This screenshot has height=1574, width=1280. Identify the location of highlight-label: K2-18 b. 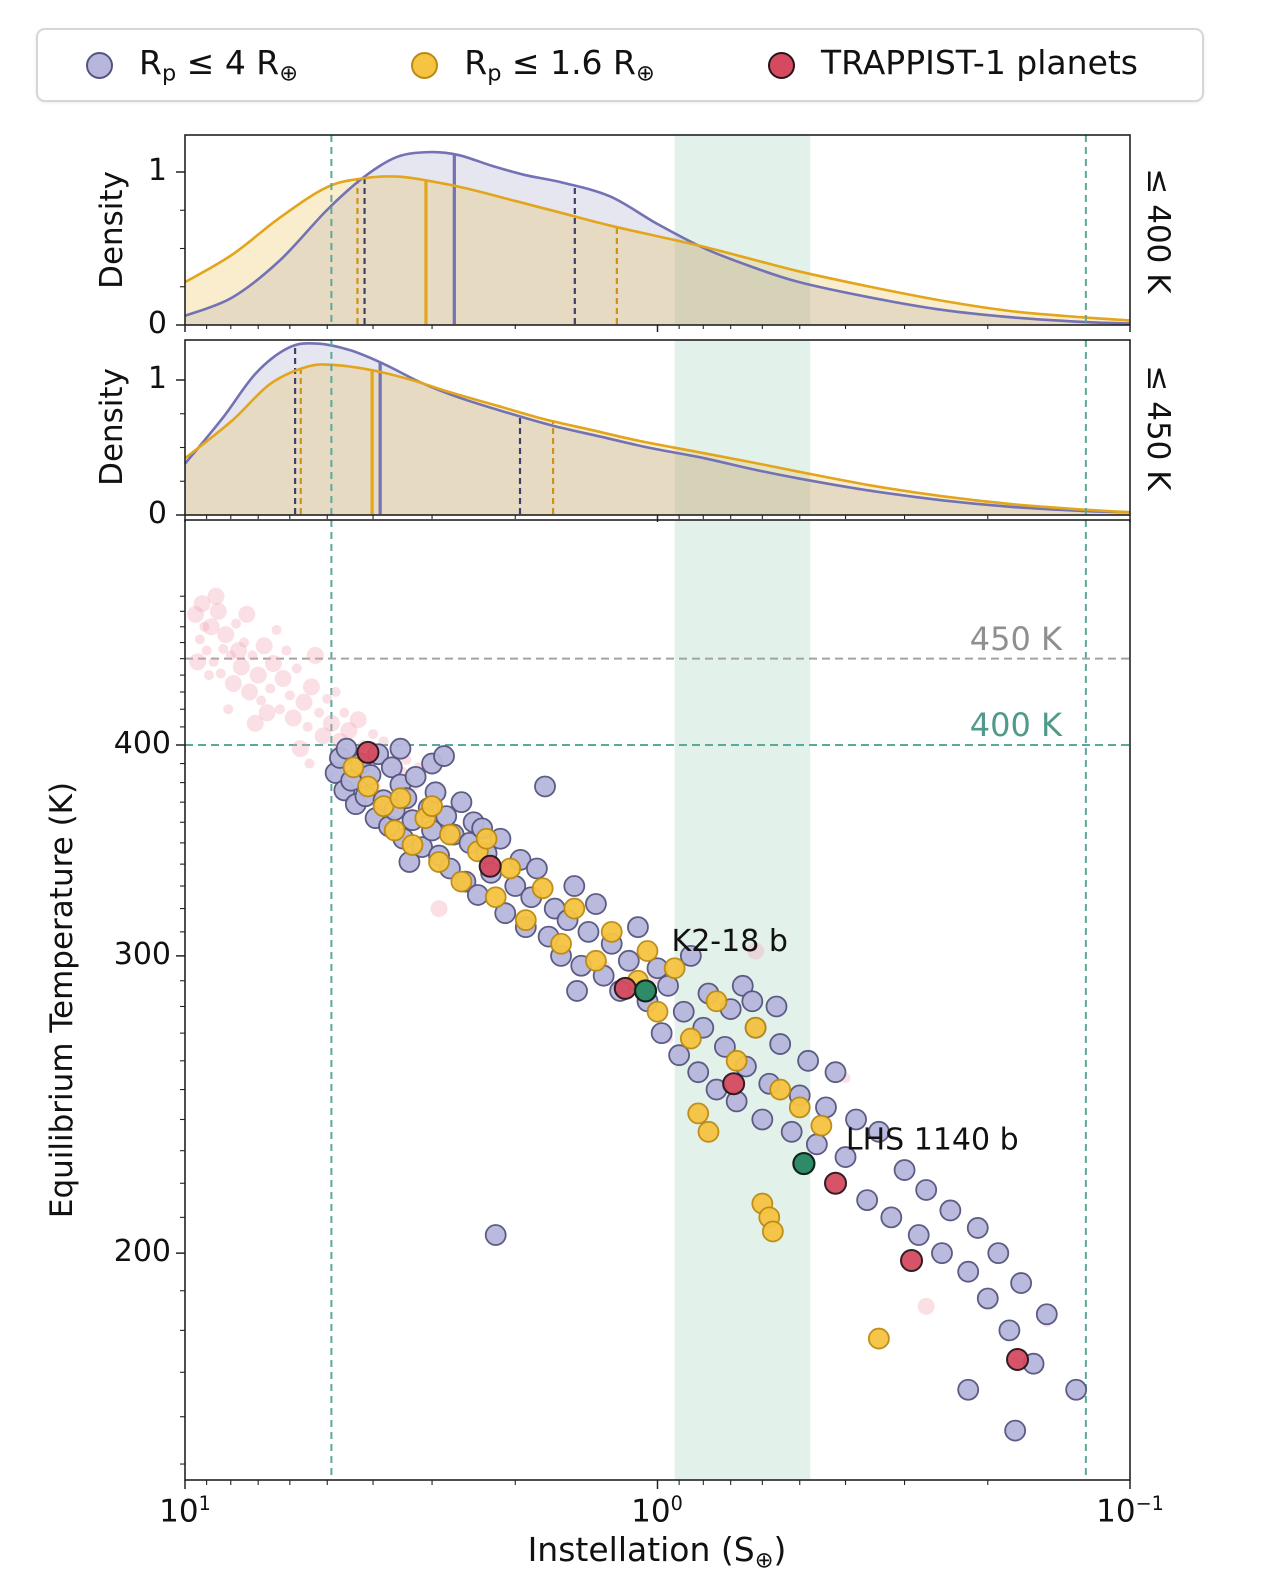
(730, 941).